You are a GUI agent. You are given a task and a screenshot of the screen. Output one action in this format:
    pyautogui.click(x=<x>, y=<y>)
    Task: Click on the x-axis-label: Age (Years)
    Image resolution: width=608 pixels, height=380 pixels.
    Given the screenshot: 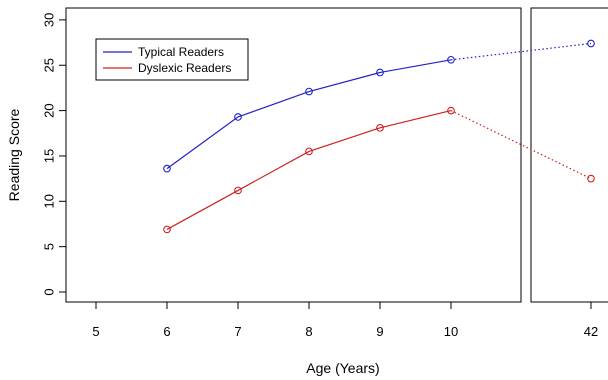 What is the action you would take?
    pyautogui.click(x=342, y=368)
    